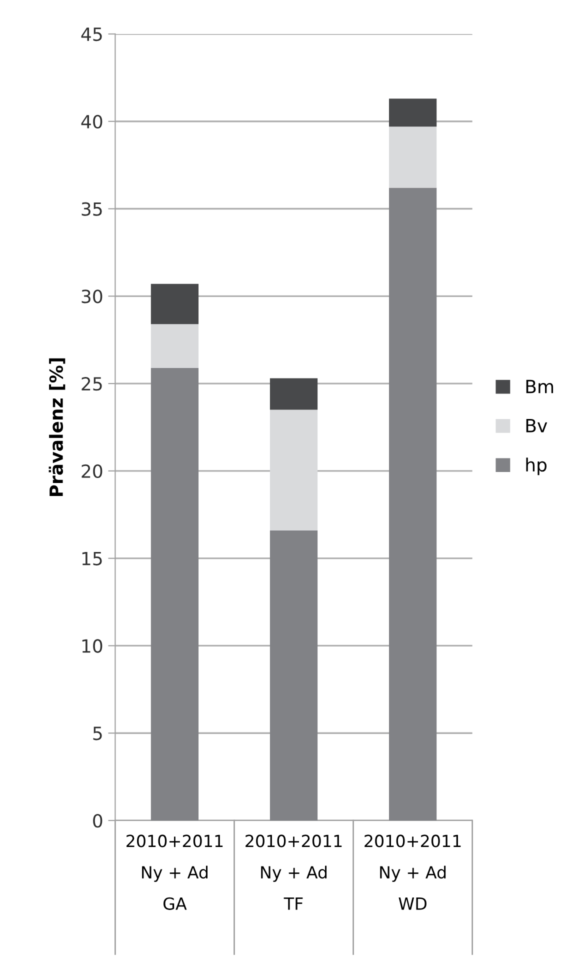 The image size is (576, 971). What do you see at coordinates (92, 471) in the screenshot?
I see `y-tick-label: 20` at bounding box center [92, 471].